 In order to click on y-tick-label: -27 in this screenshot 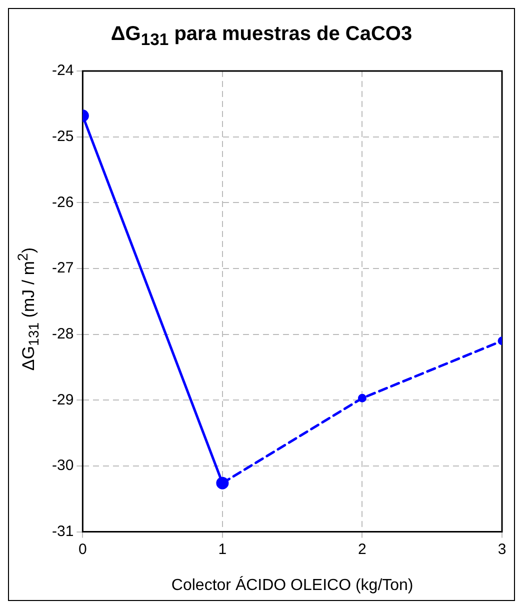, I will do `click(63, 268)`.